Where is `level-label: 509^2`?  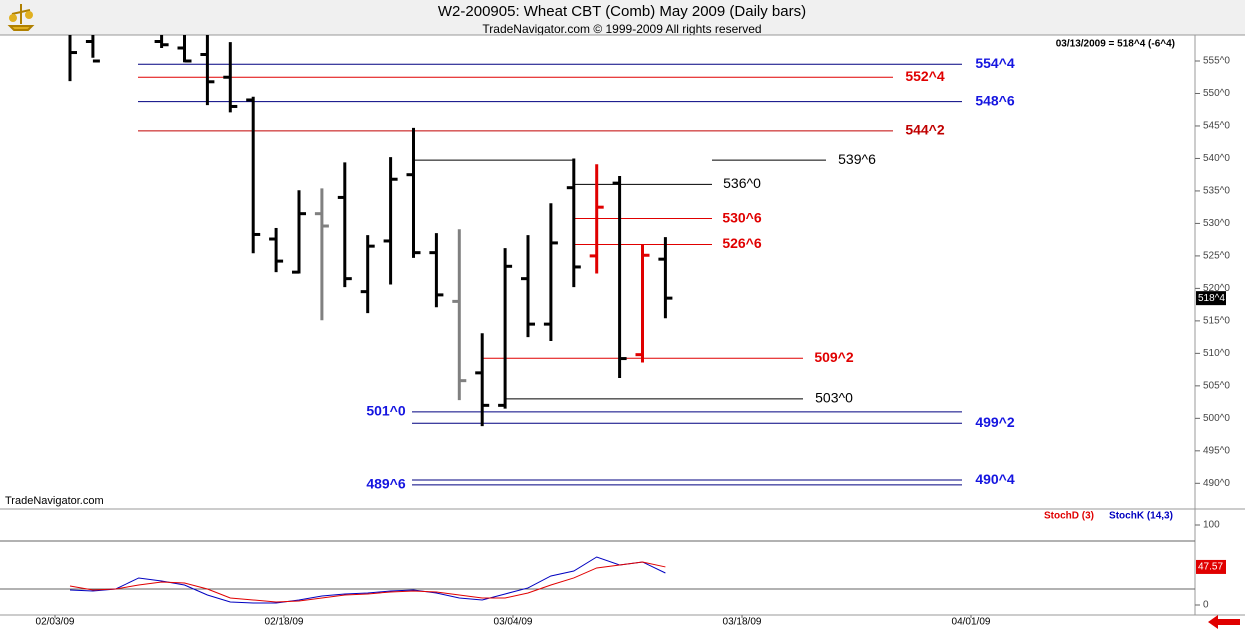
level-label: 509^2 is located at coordinates (834, 357).